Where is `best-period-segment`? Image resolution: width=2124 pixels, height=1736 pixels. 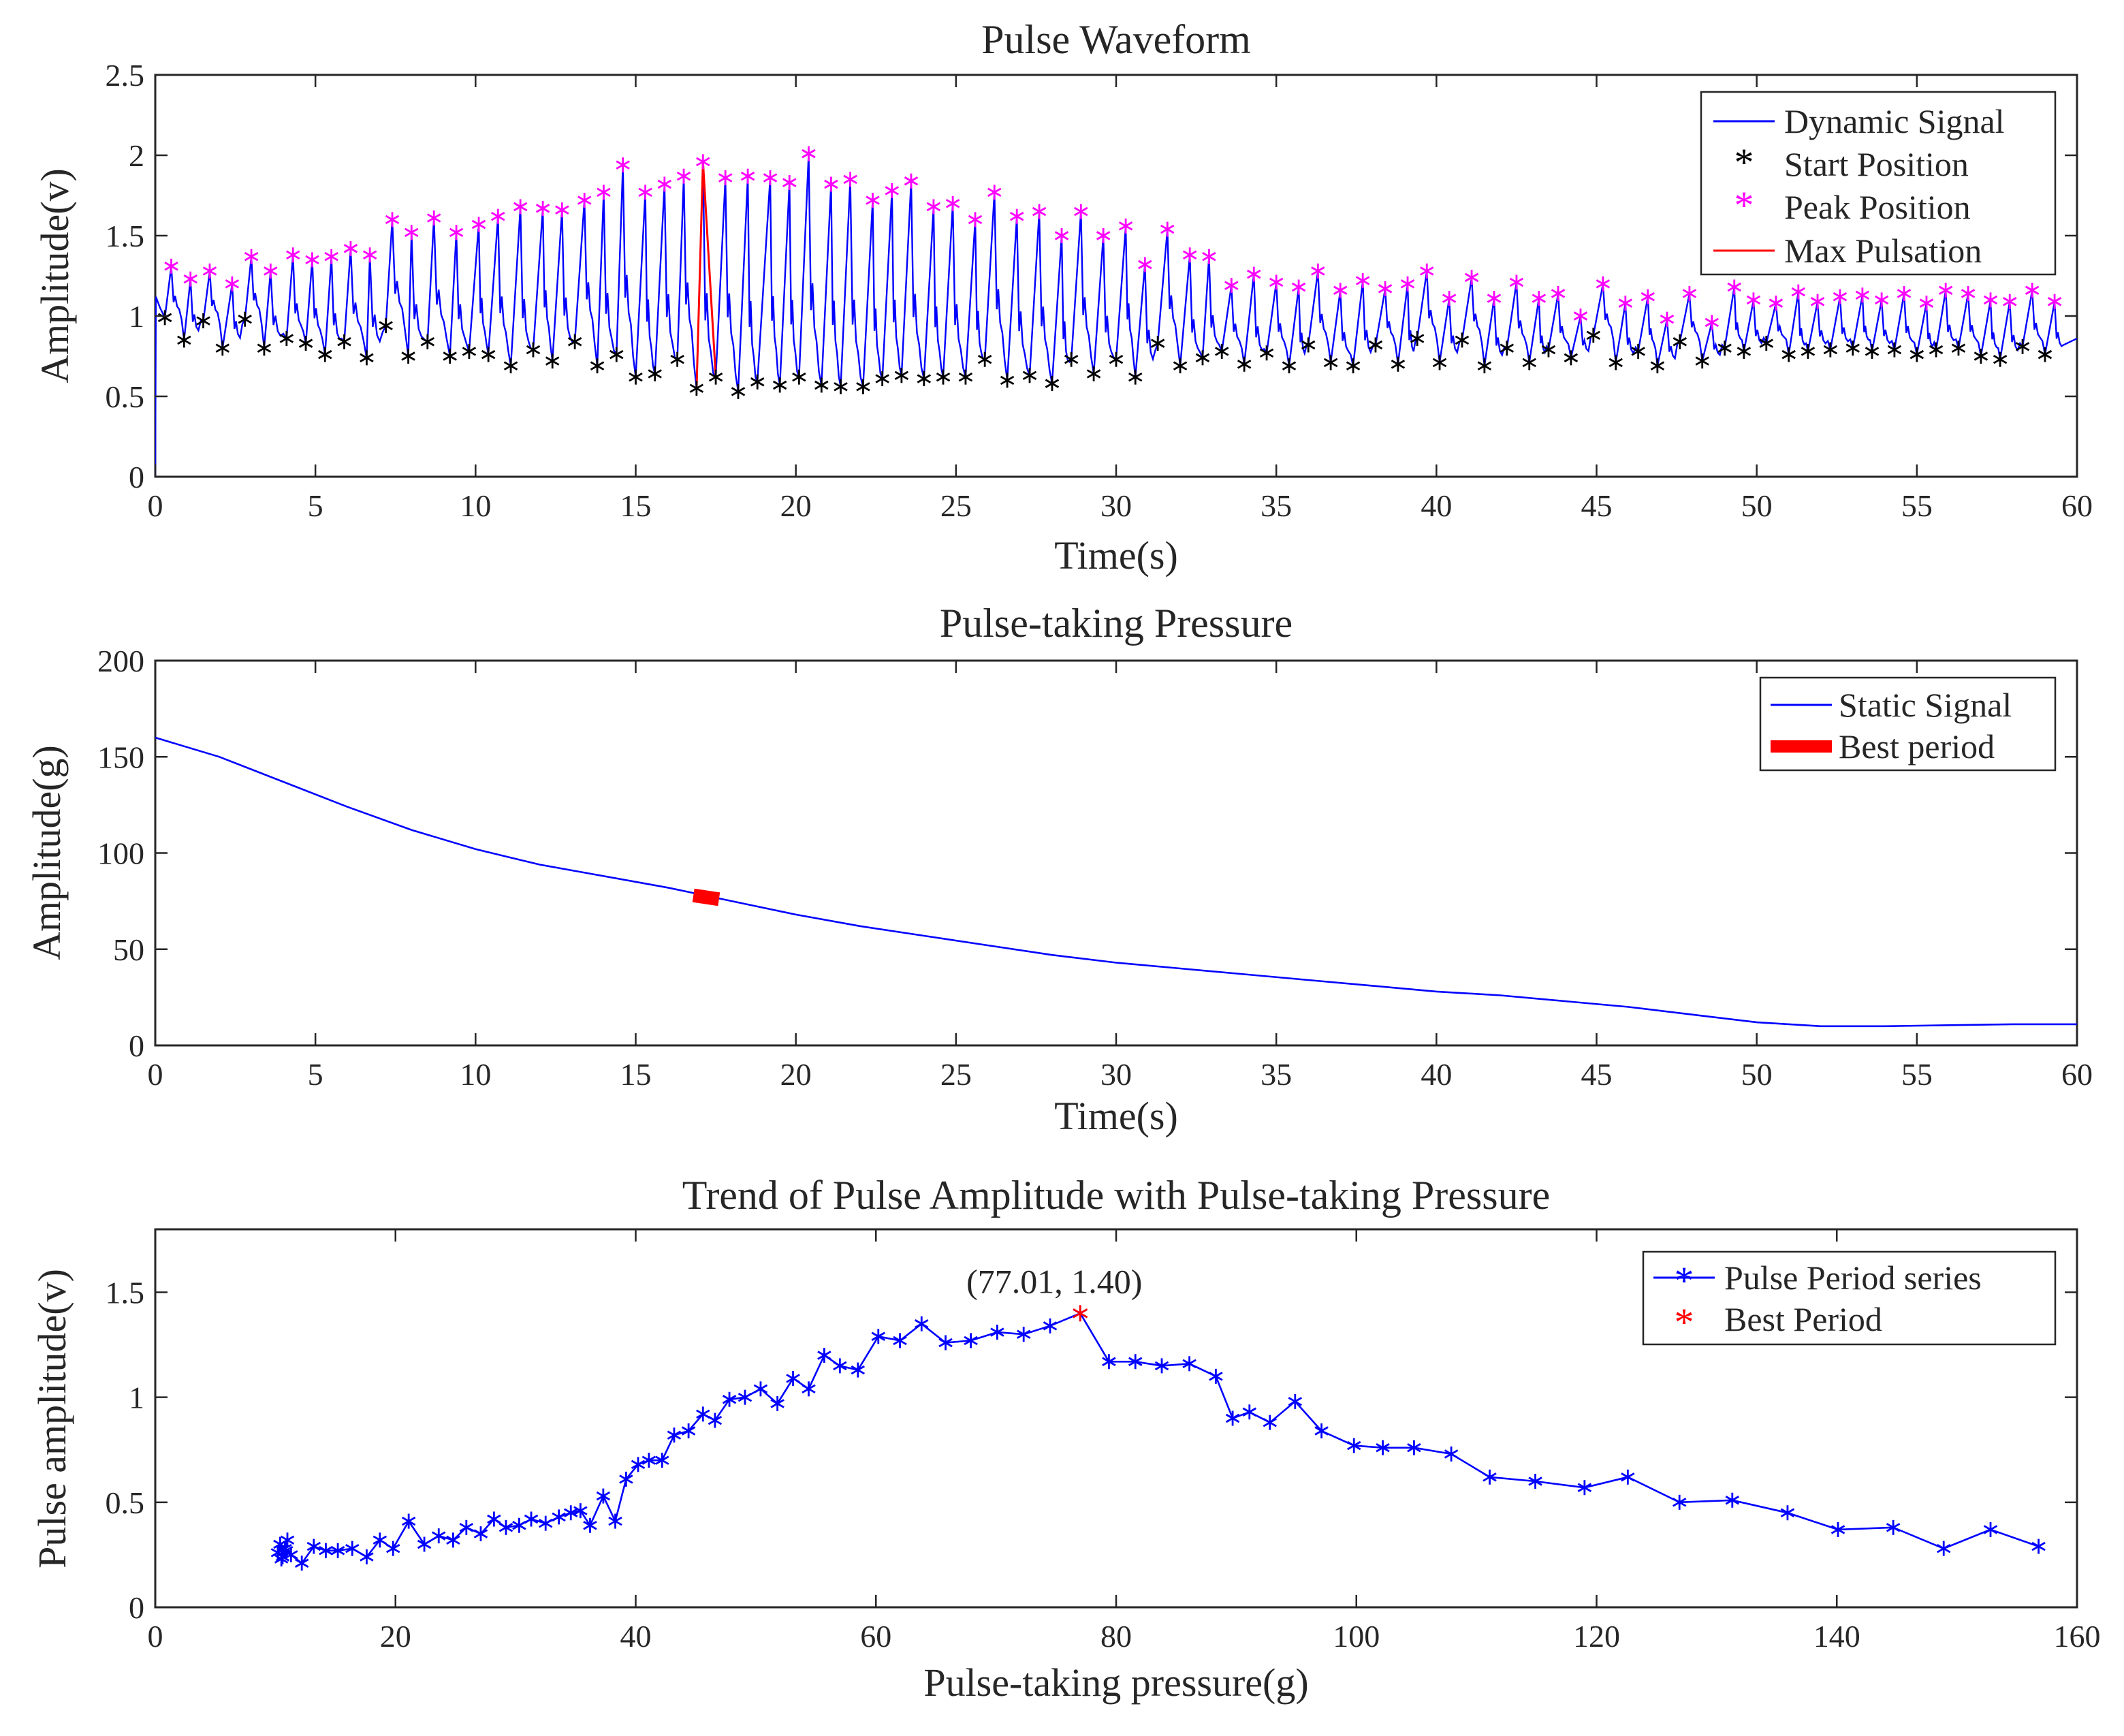 best-period-segment is located at coordinates (706, 897).